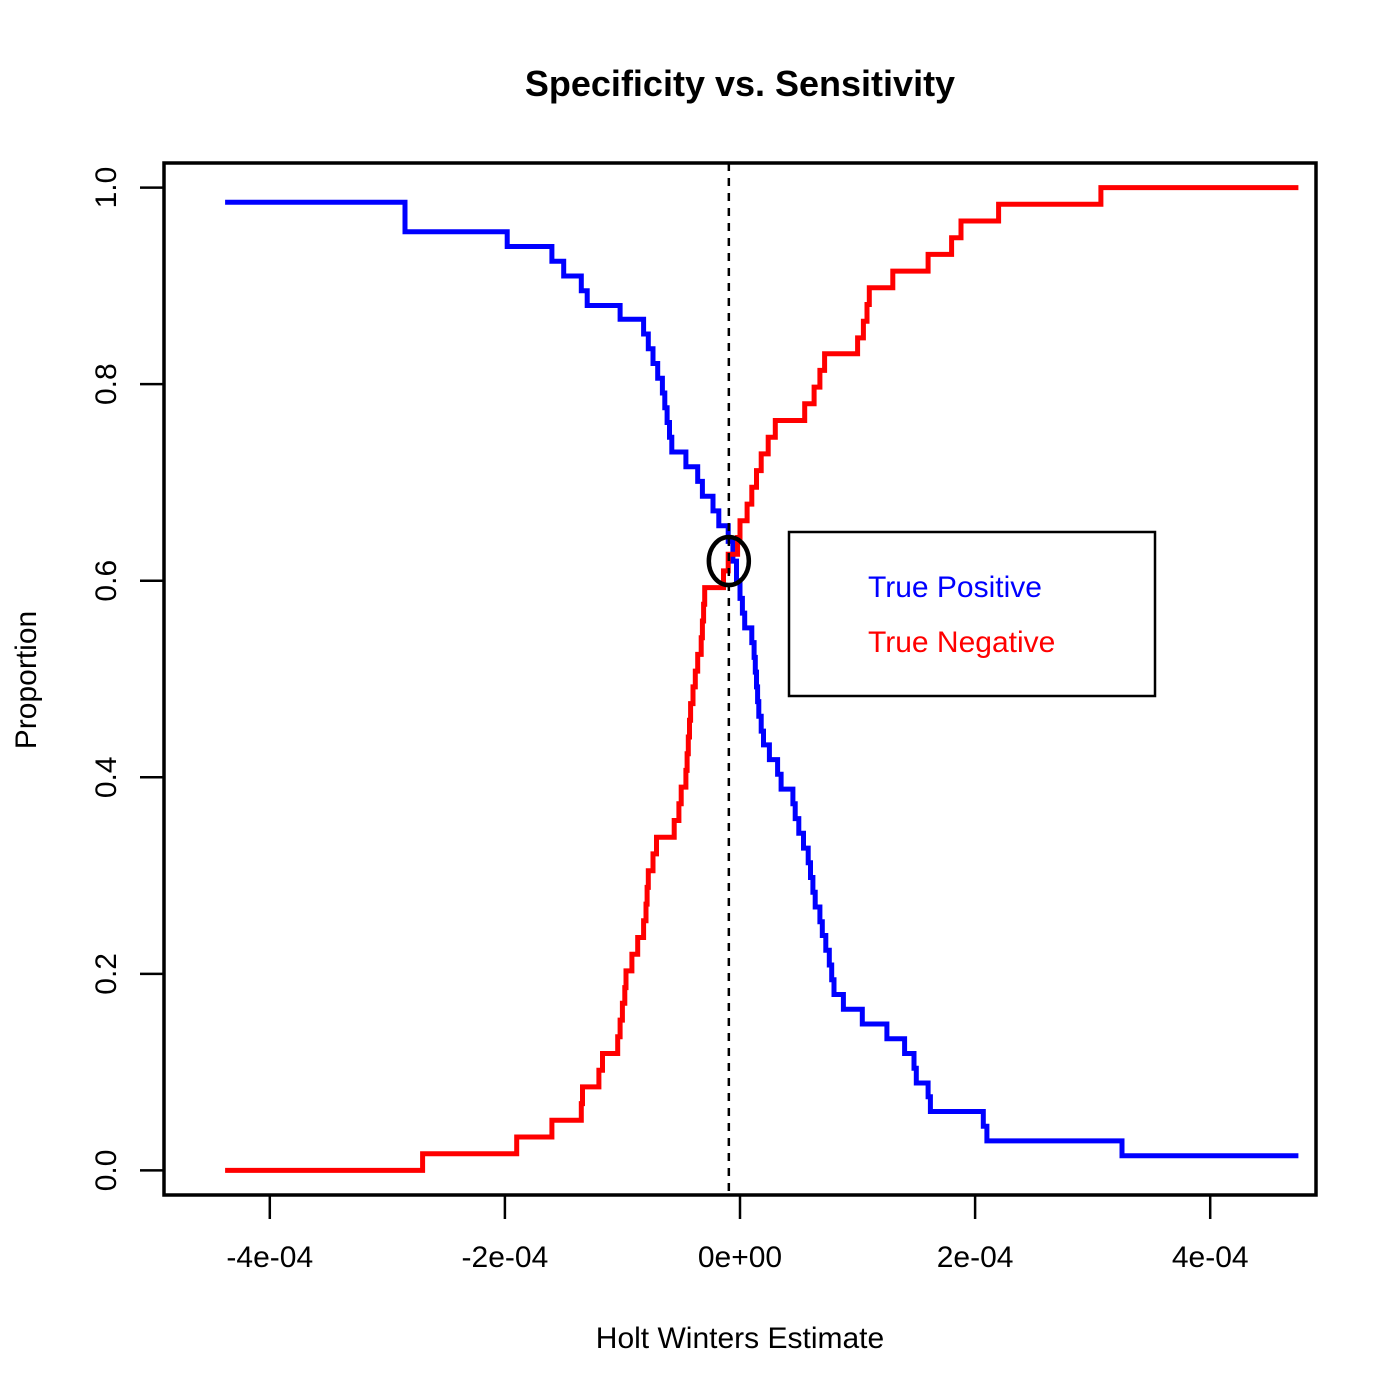 Image resolution: width=1400 pixels, height=1400 pixels. Describe the element at coordinates (26, 680) in the screenshot. I see `y-axis-label: Proportion` at that location.